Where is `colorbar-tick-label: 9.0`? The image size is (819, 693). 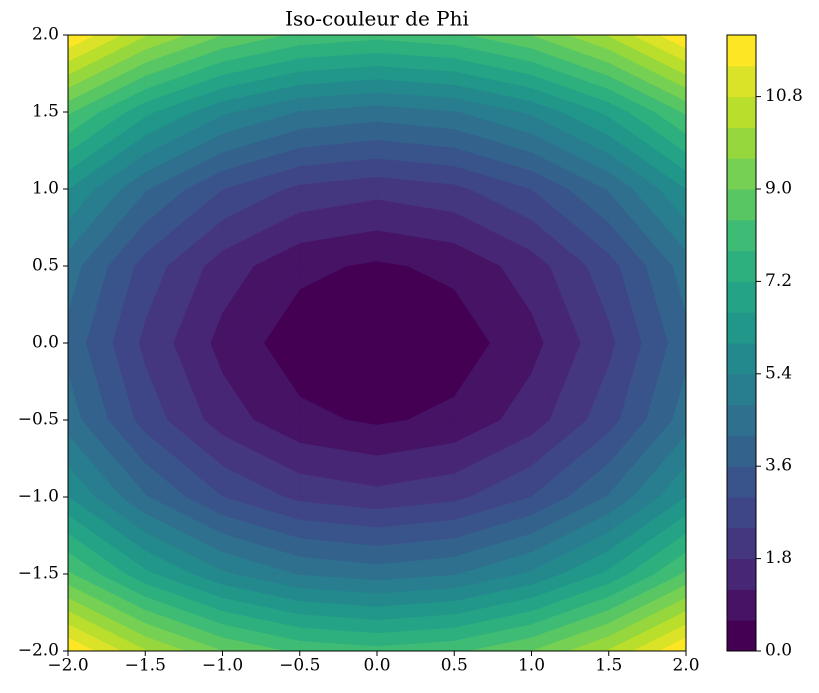 colorbar-tick-label: 9.0 is located at coordinates (778, 189).